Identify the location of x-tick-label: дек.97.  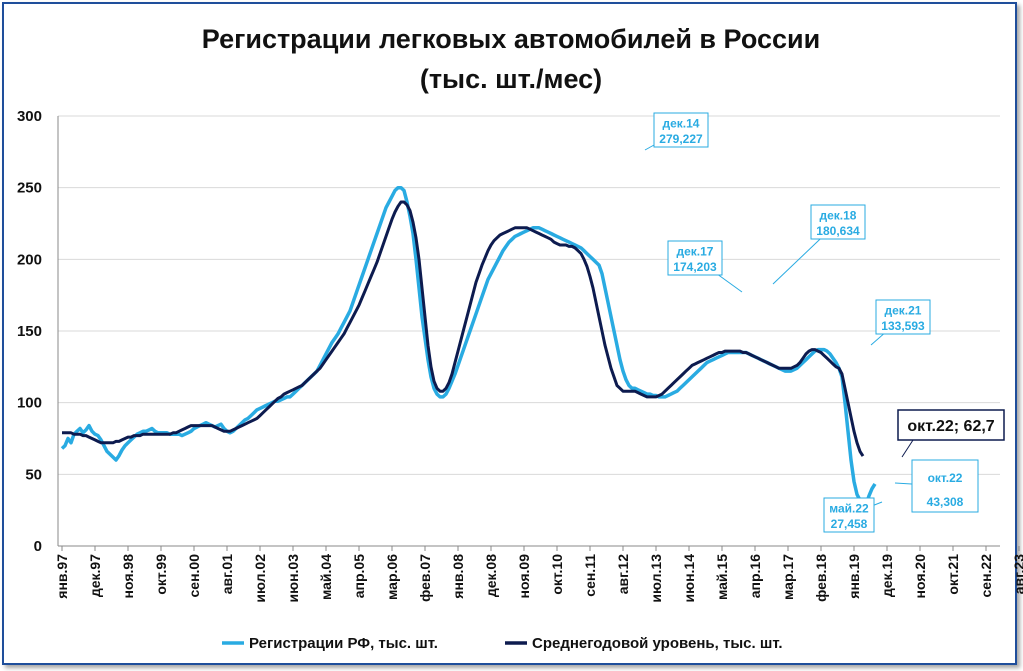
(95, 575).